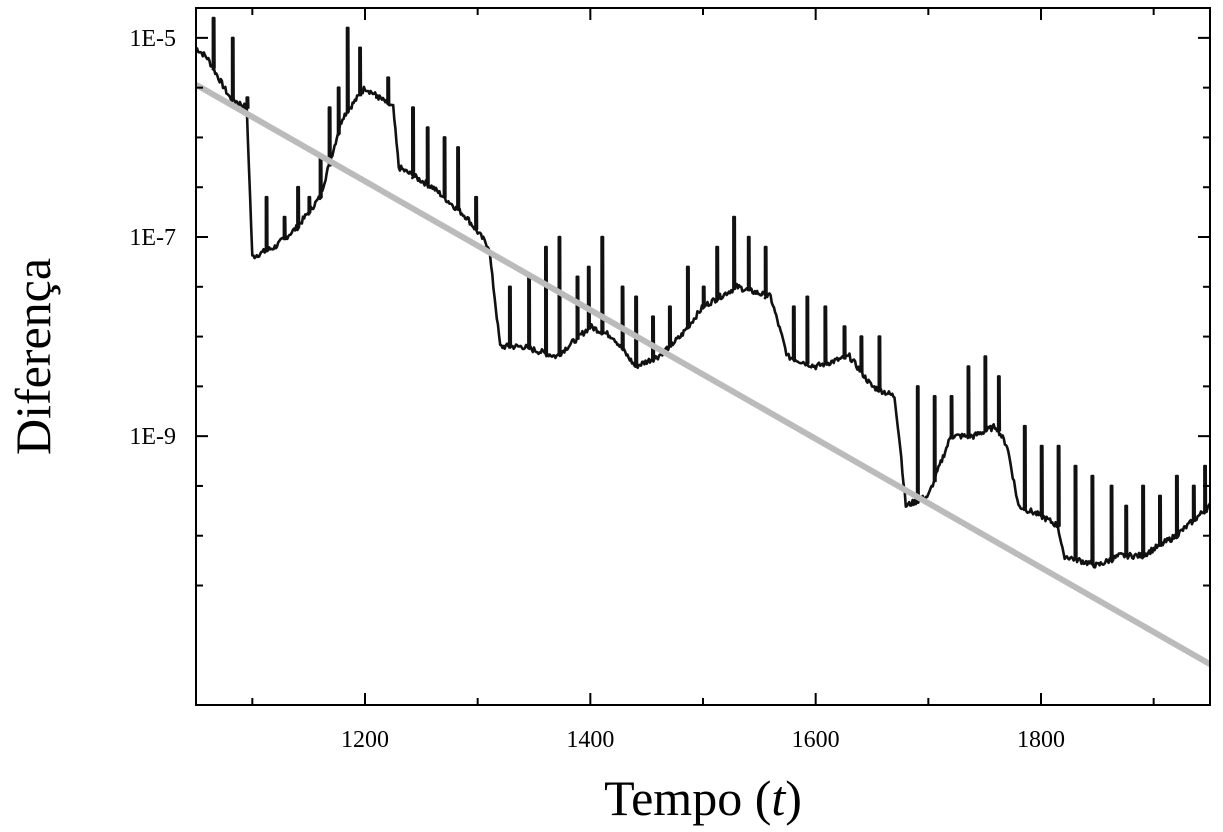 This screenshot has height=832, width=1223. What do you see at coordinates (152, 39) in the screenshot?
I see `y-tick-label: 1E-5` at bounding box center [152, 39].